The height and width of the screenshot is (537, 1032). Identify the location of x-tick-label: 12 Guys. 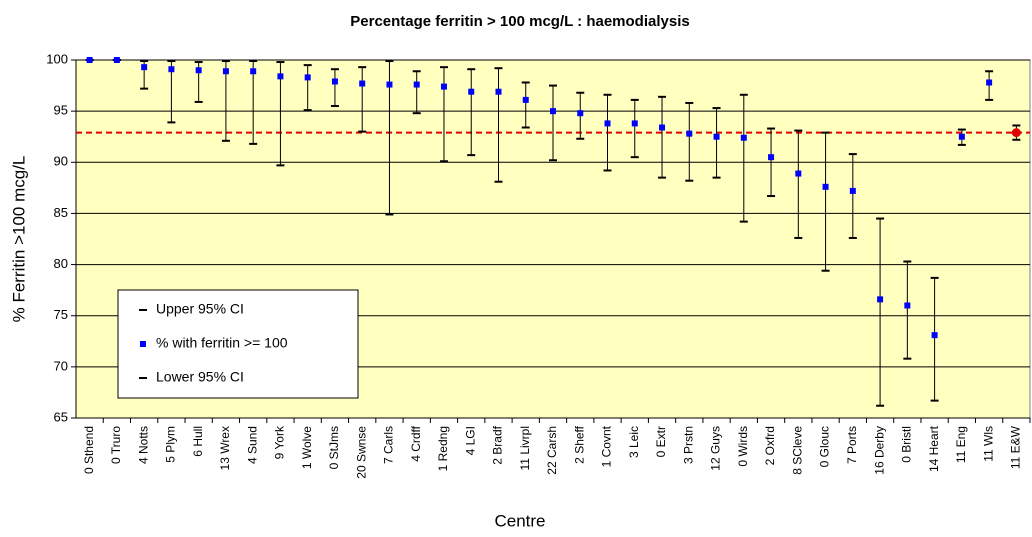
(716, 448).